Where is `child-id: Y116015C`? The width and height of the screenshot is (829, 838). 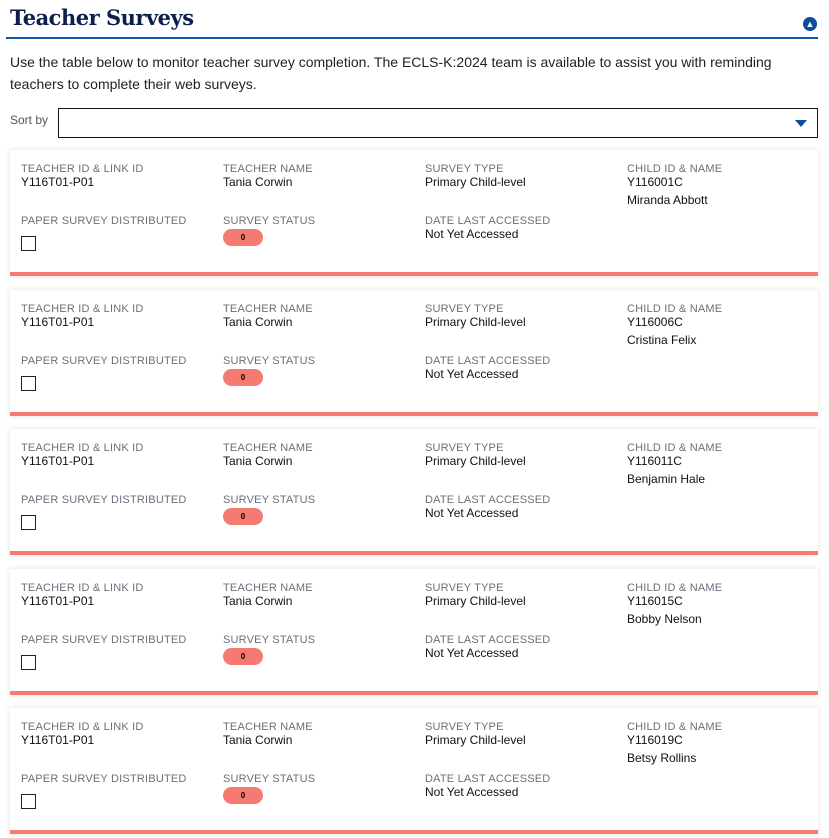 child-id: Y116015C is located at coordinates (655, 600).